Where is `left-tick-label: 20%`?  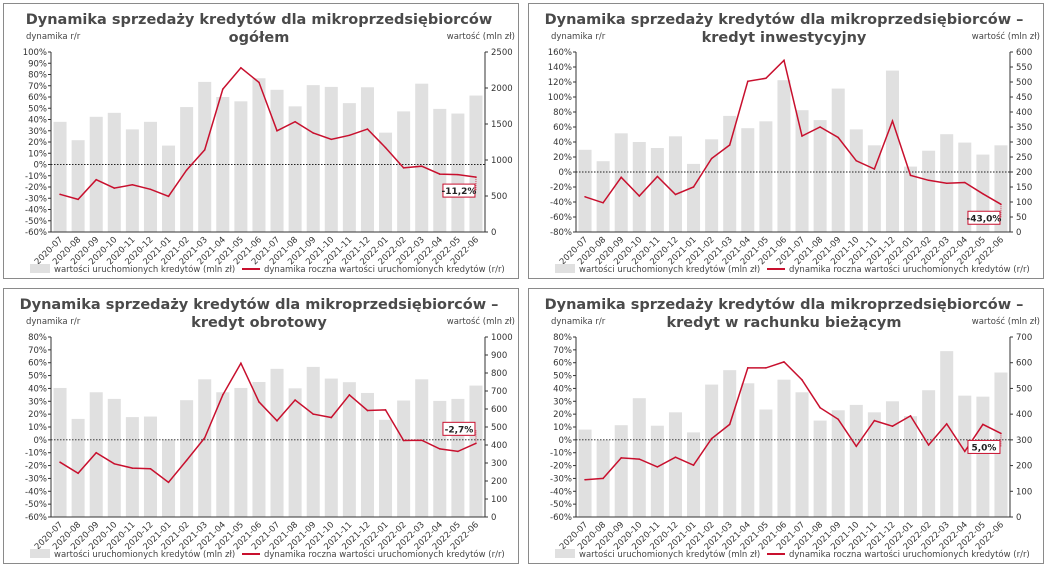
left-tick-label: 20% is located at coordinates (562, 415).